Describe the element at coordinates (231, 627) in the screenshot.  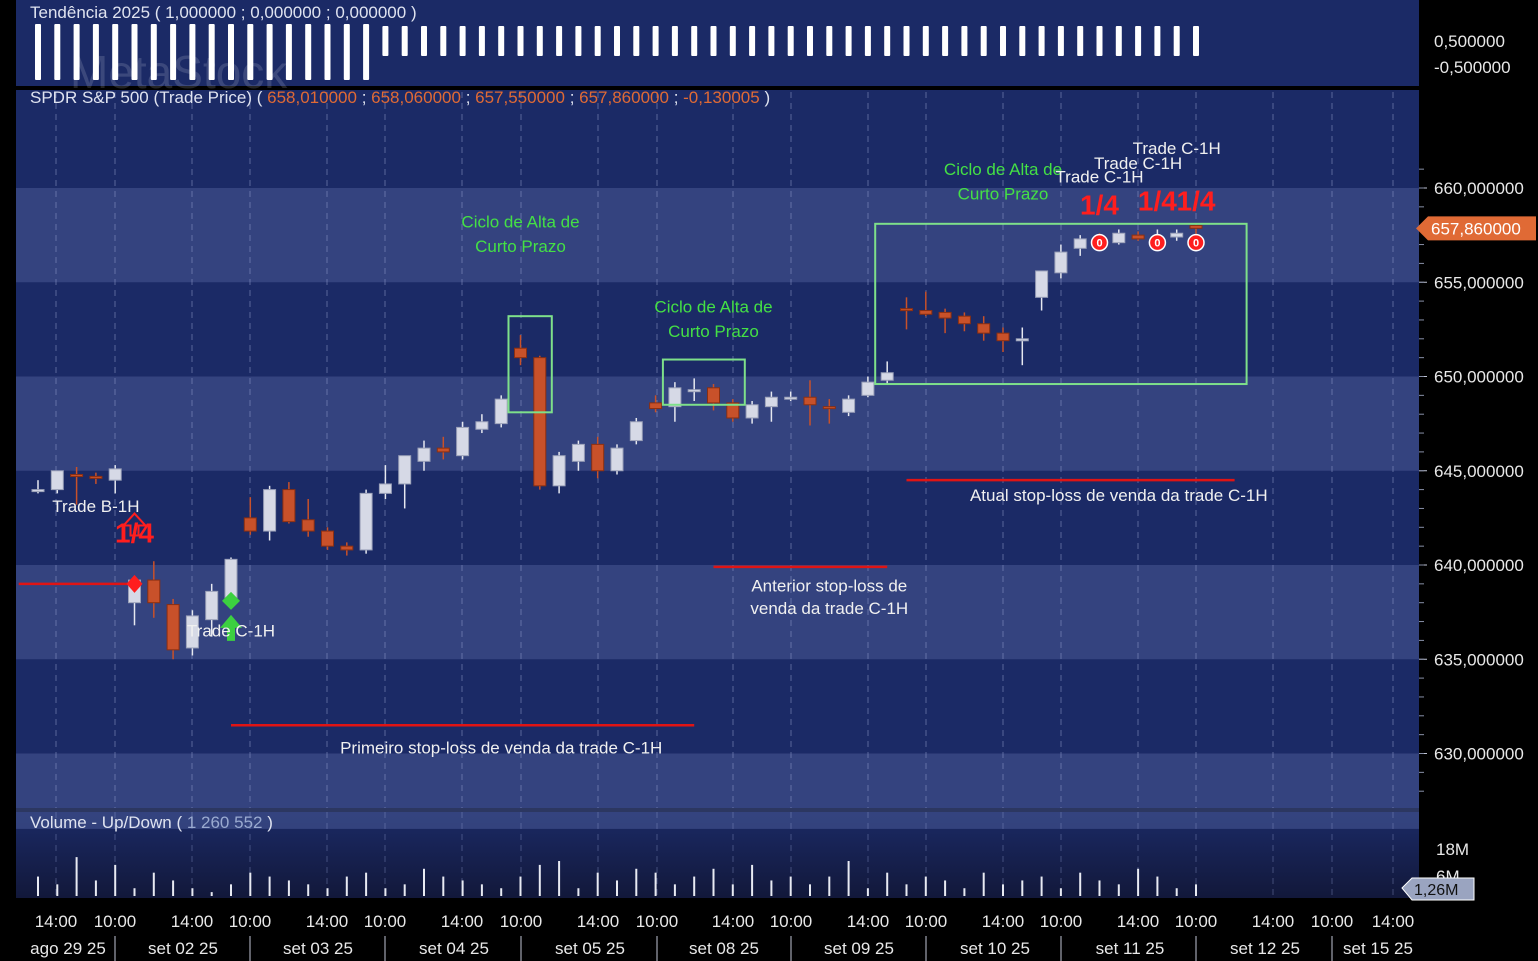
I see `buy-arrow-icon` at that location.